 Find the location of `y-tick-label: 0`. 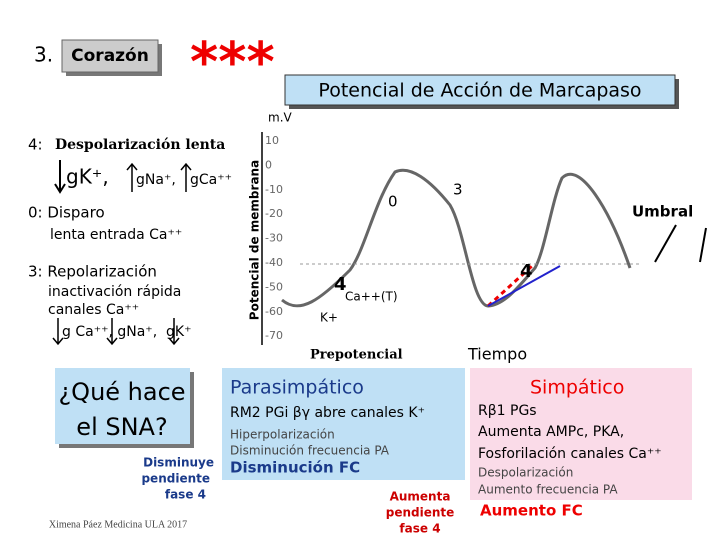

y-tick-label: 0 is located at coordinates (268, 164).